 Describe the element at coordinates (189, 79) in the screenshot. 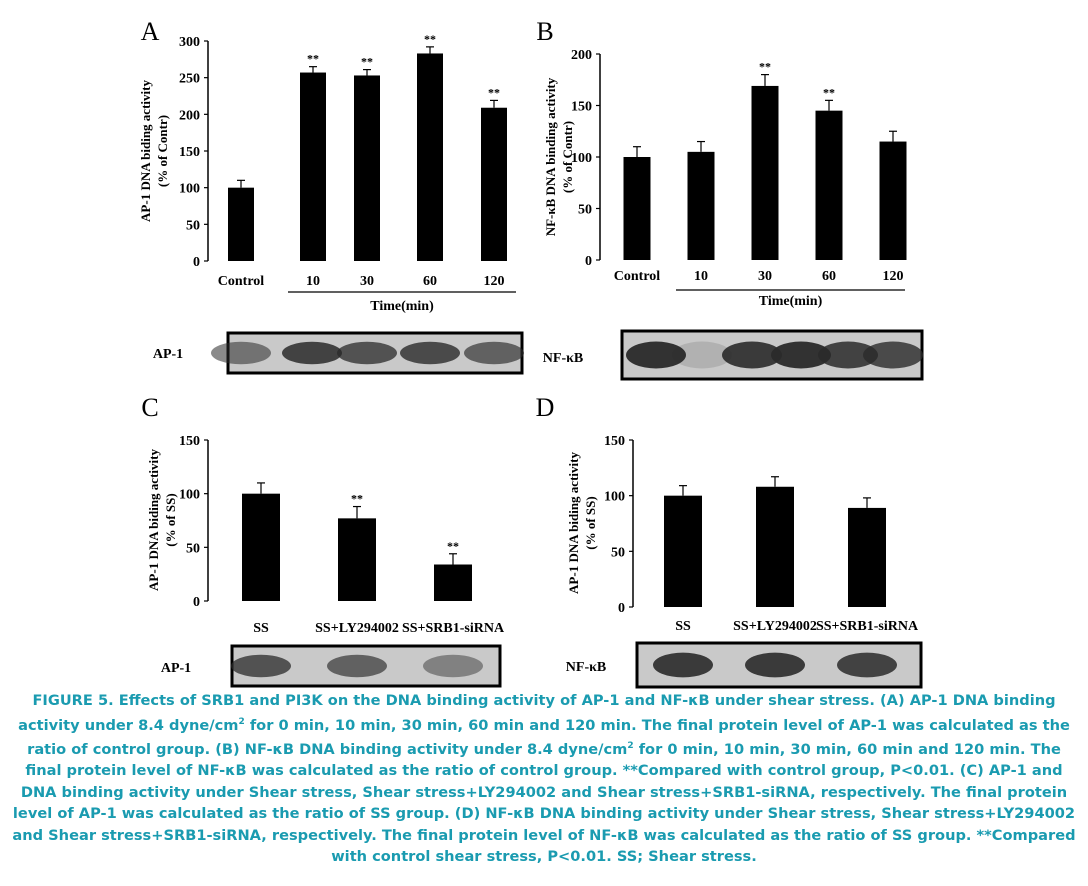

I see `y-tick-label: 250` at that location.